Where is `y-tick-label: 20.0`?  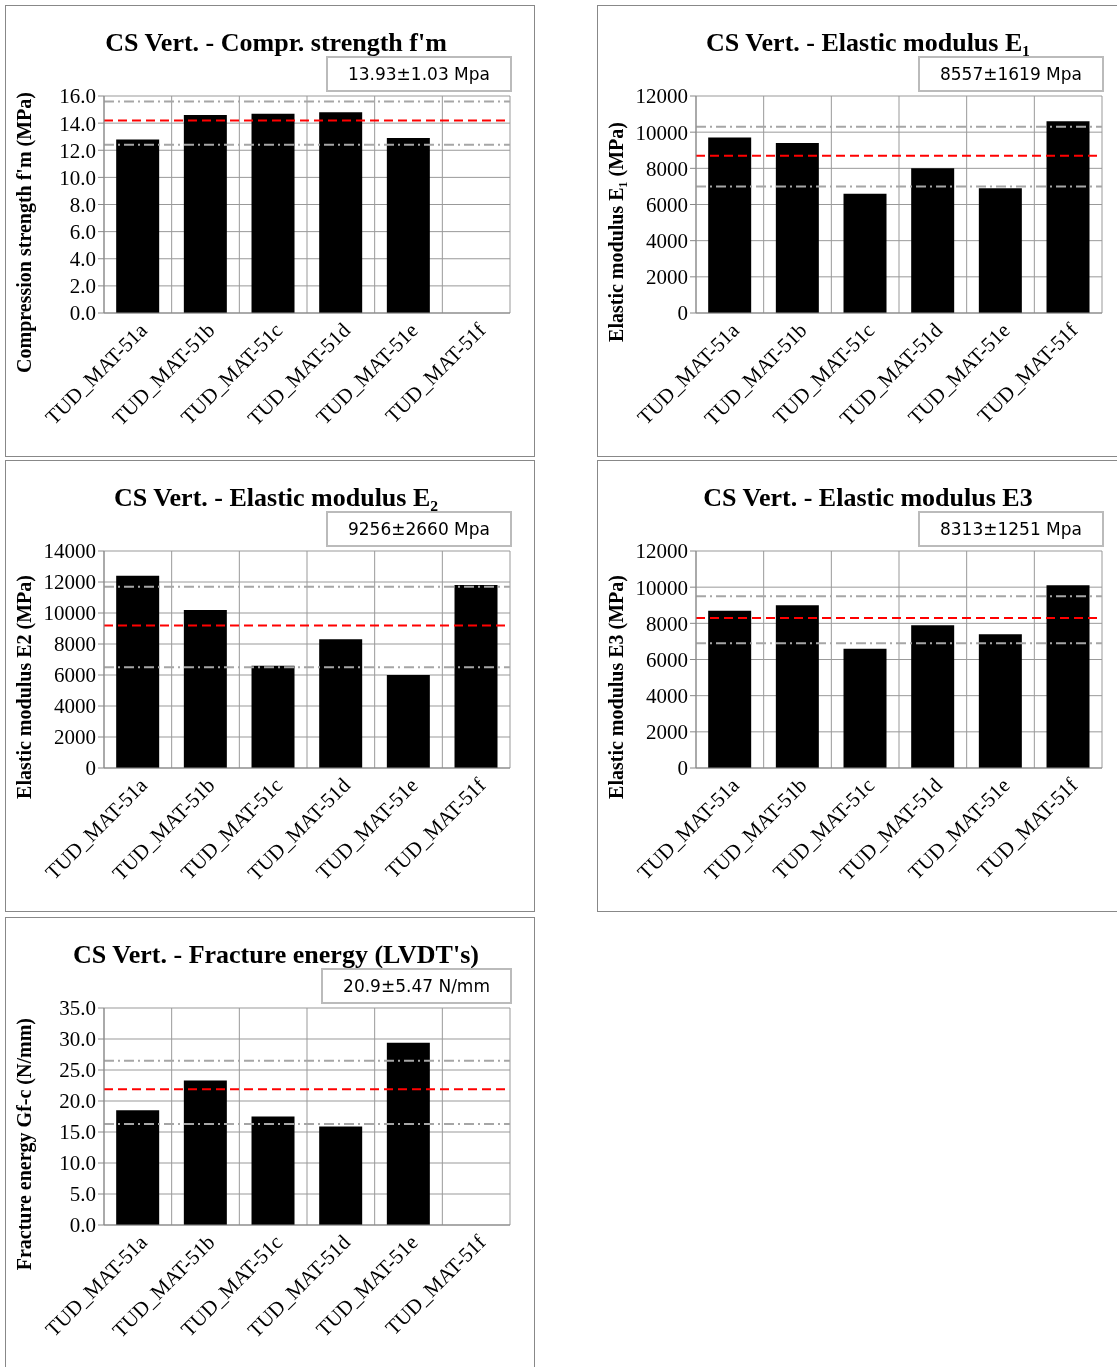
y-tick-label: 20.0 is located at coordinates (77, 1101).